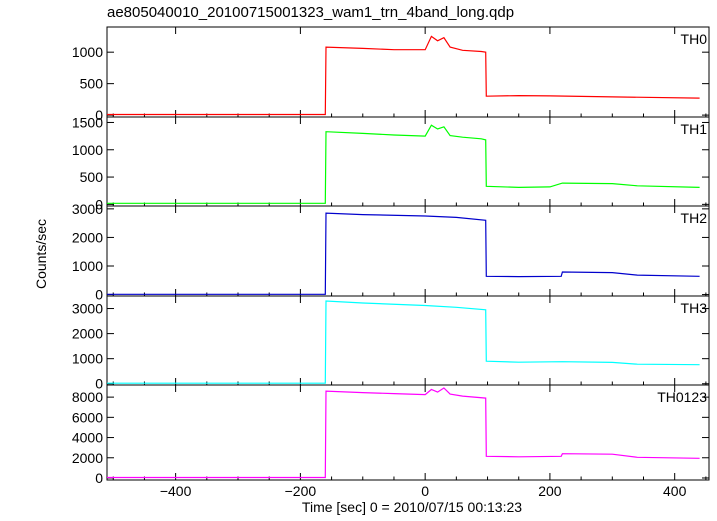  I want to click on panel-label: TH2, so click(694, 218).